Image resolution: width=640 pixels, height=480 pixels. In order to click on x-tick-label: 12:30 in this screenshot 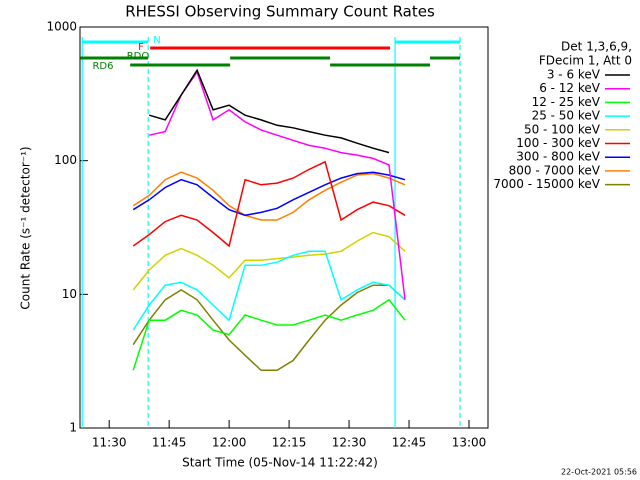, I will do `click(349, 443)`.